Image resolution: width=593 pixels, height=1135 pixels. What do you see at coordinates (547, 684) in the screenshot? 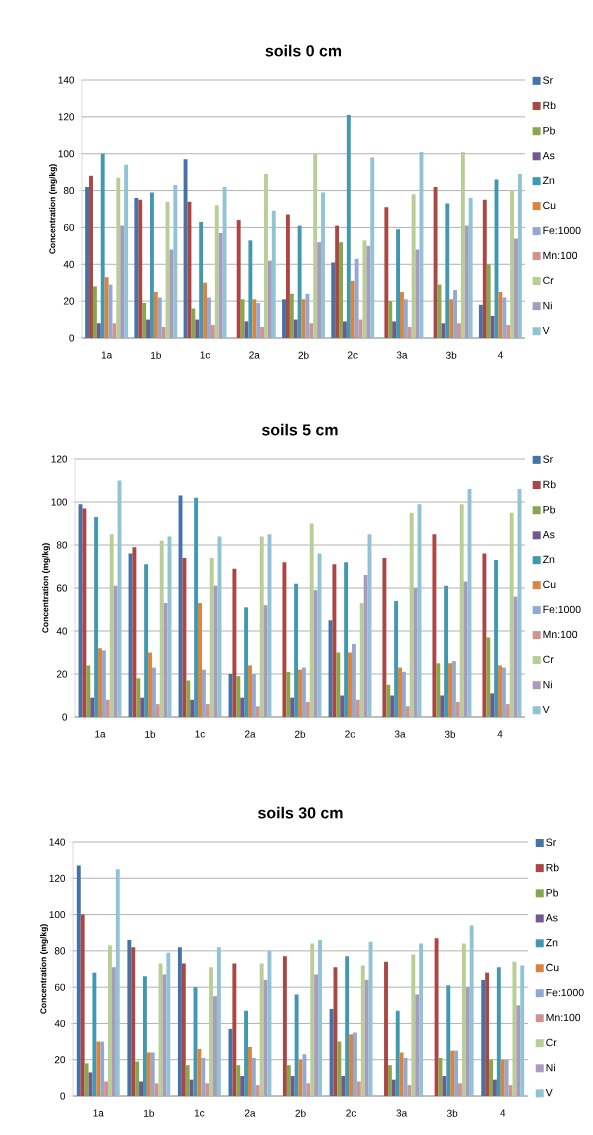
I see `legend-label: Ni` at bounding box center [547, 684].